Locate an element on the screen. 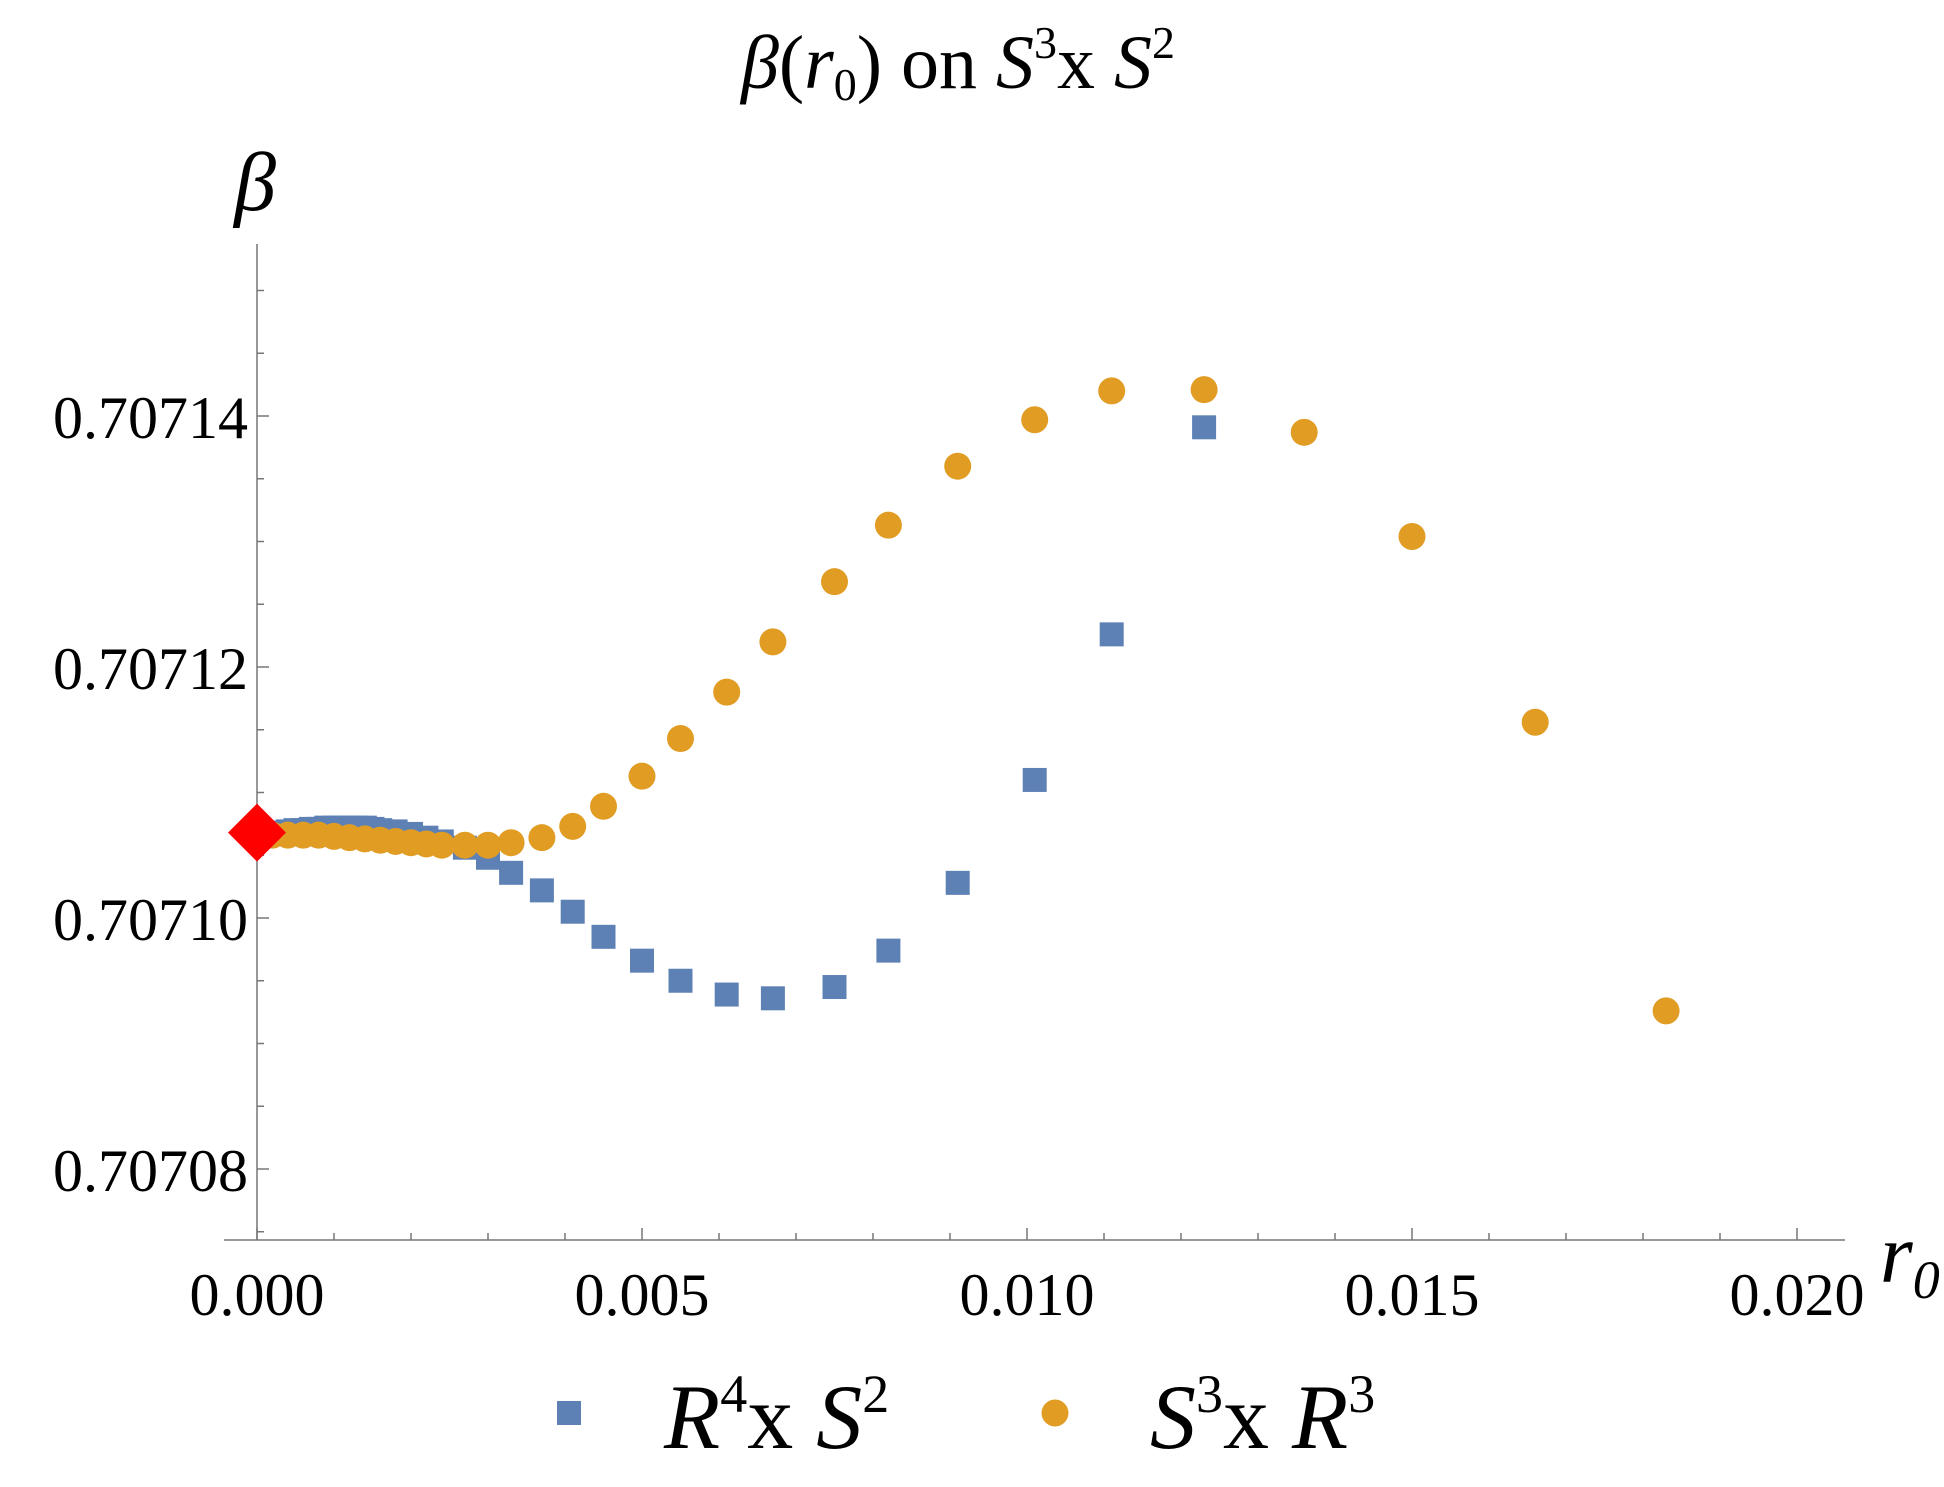 The height and width of the screenshot is (1487, 1944). x-tick-label: 0.000 is located at coordinates (257, 1295).